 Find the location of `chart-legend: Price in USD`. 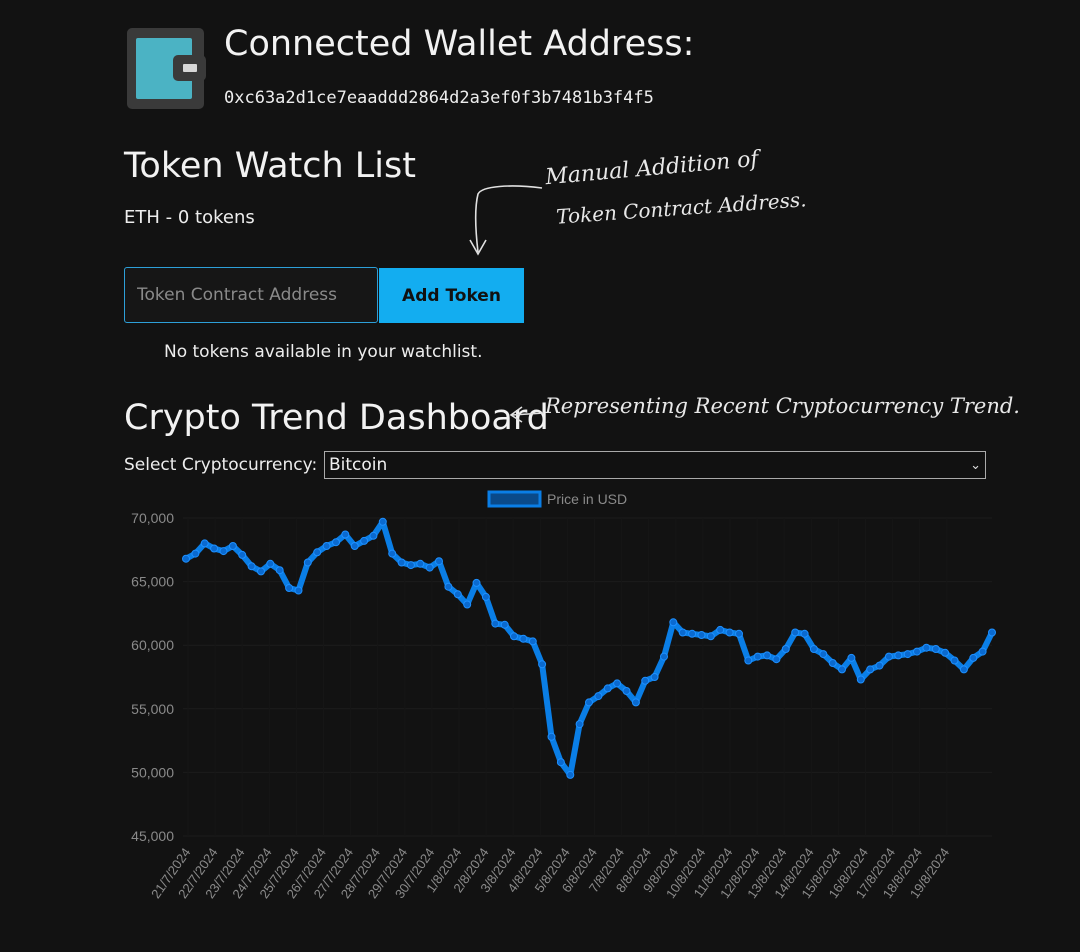

chart-legend: Price in USD is located at coordinates (557, 499).